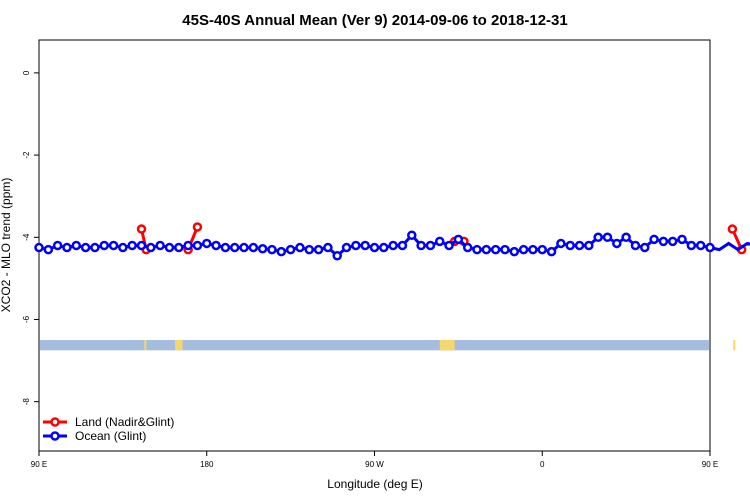 Image resolution: width=750 pixels, height=500 pixels. I want to click on y-axis-label: XCO2 - MLO trend (ppm), so click(6, 245).